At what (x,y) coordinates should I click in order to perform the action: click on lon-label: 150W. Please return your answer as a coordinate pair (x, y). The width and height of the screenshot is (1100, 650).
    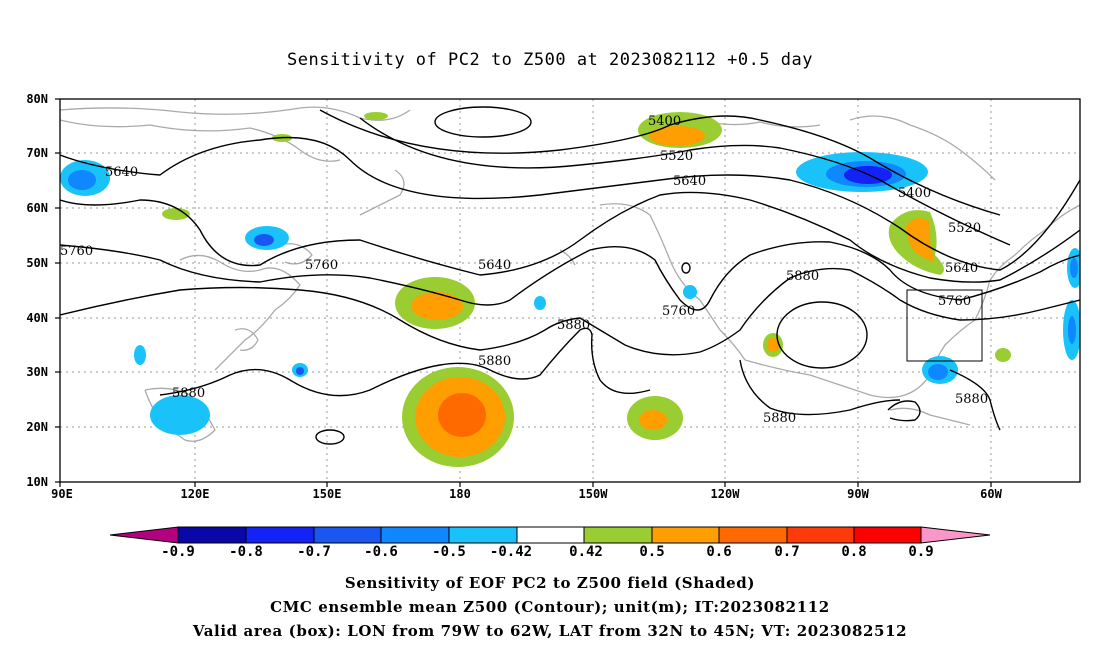
    Looking at the image, I should click on (593, 494).